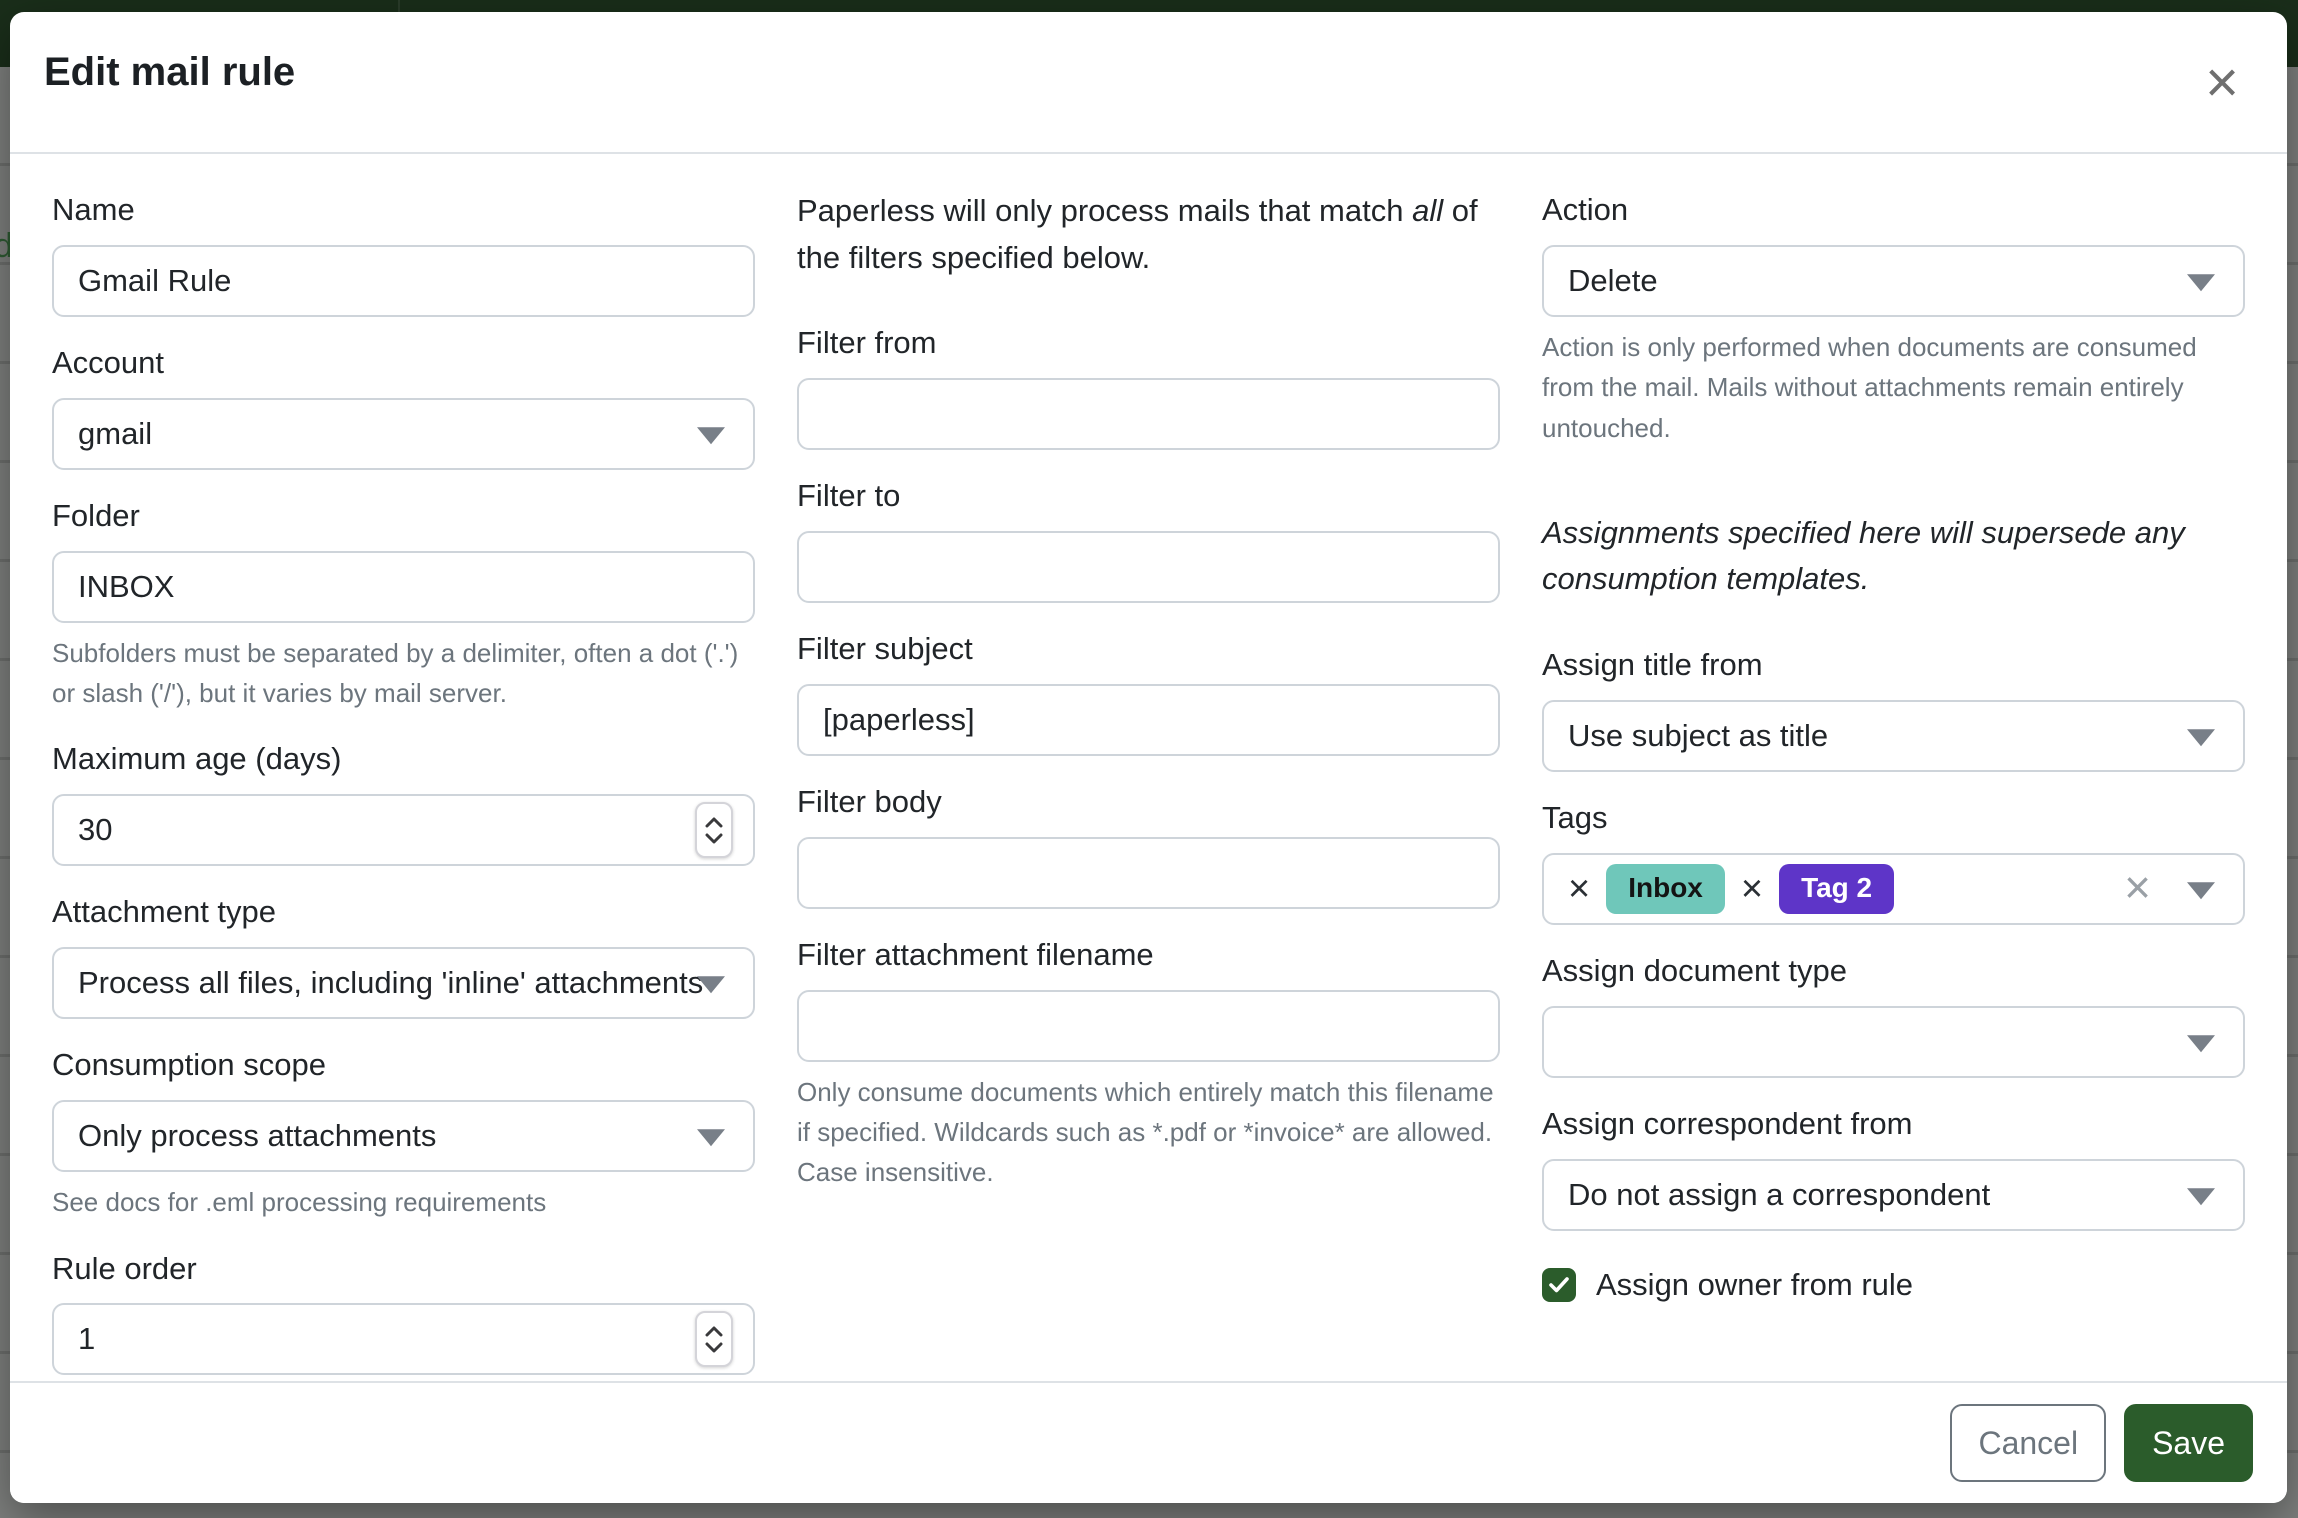 The image size is (2298, 1518). I want to click on name-input: Gmail Rule, so click(403, 280).